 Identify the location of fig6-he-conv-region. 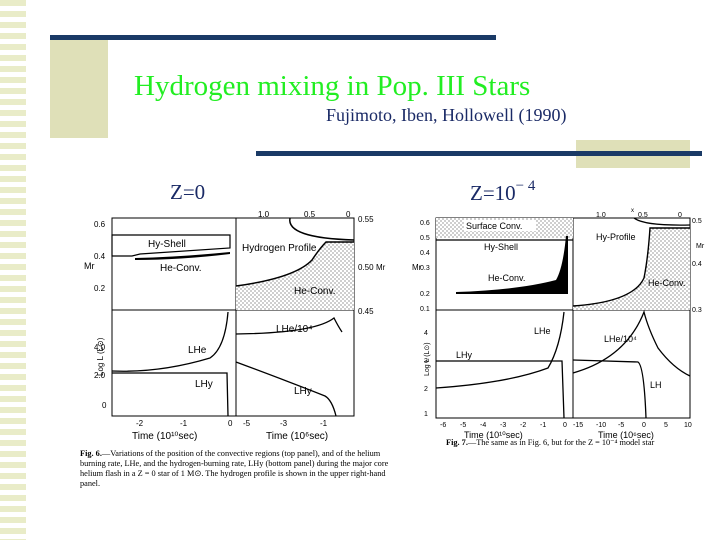
(295, 276).